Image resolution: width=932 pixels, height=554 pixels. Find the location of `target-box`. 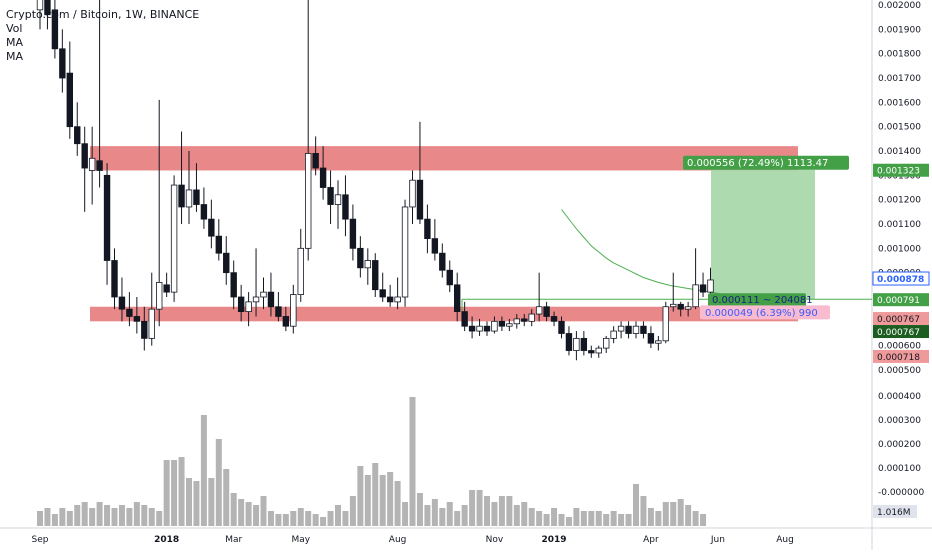

target-box is located at coordinates (763, 234).